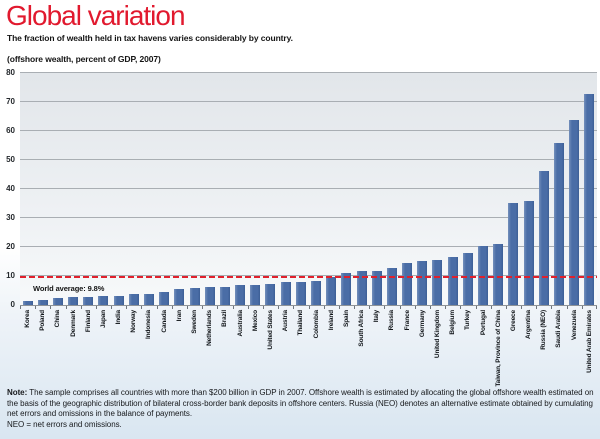  Describe the element at coordinates (452, 281) in the screenshot. I see `bar-belgium` at that location.